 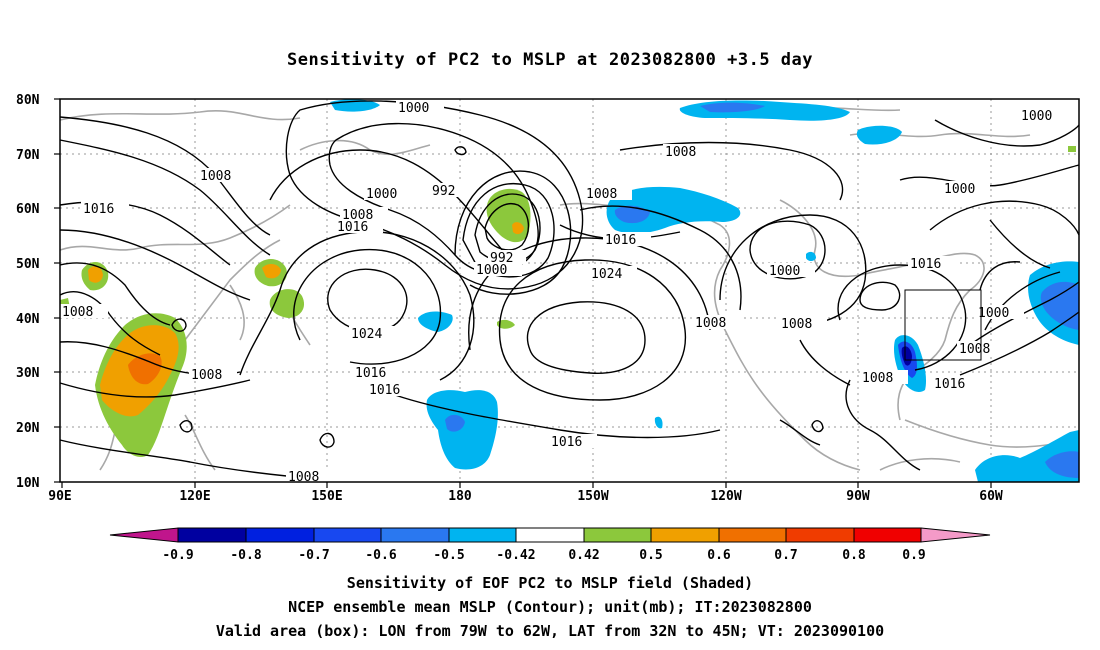 I want to click on lon-label-60w: 60W, so click(x=991, y=496).